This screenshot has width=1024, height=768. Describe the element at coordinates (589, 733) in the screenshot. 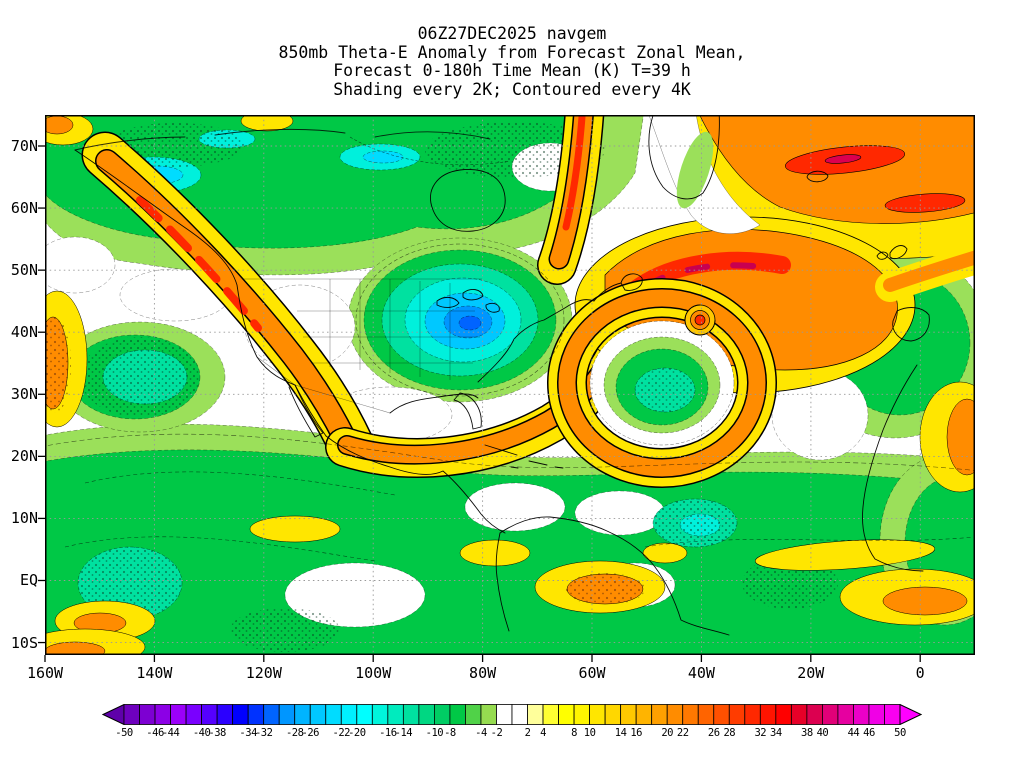

I see `colorbar-tick-label: 10` at that location.